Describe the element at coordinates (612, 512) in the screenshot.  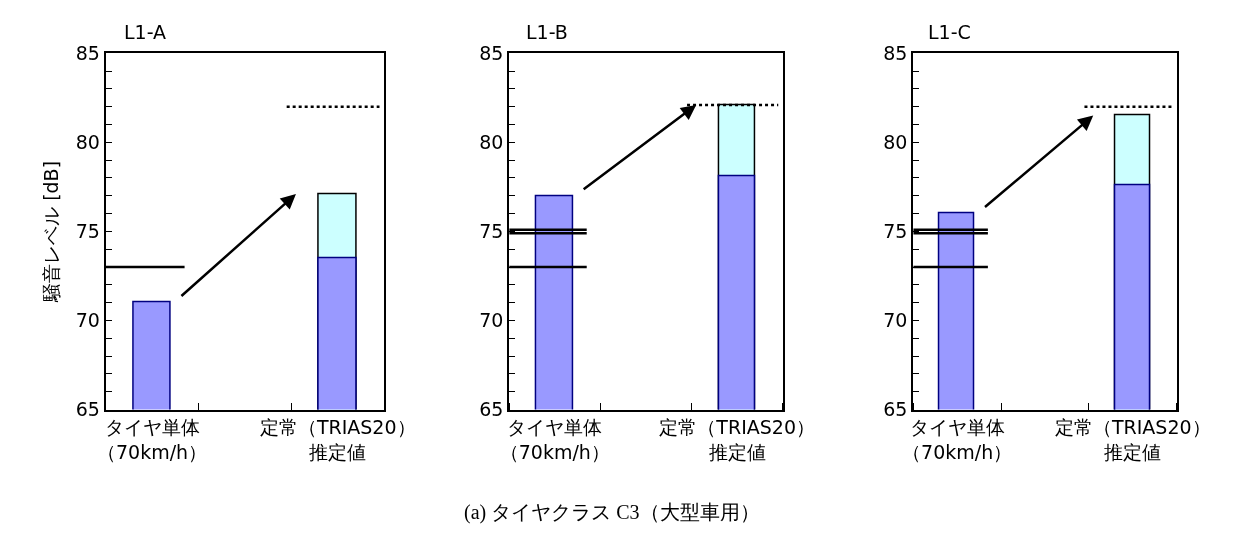
I see `text: (a) タイヤクラス C3（大型車用）` at that location.